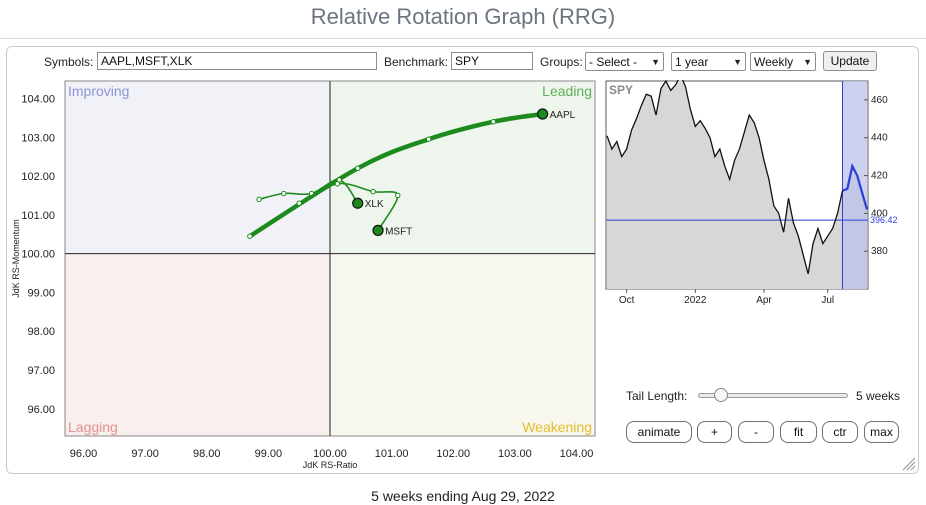 Image resolution: width=926 pixels, height=505 pixels. Describe the element at coordinates (41, 293) in the screenshot. I see `rrg-y-tick-label: 99.00` at that location.